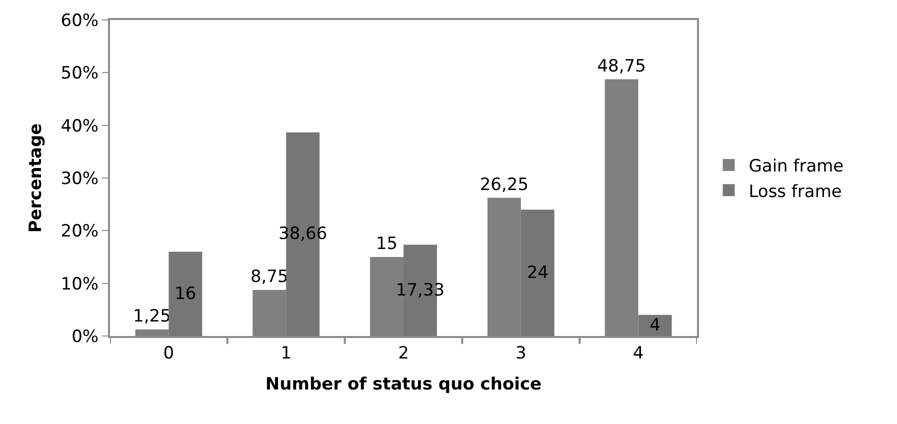  Describe the element at coordinates (79, 232) in the screenshot. I see `y-tick-label: 20%` at that location.